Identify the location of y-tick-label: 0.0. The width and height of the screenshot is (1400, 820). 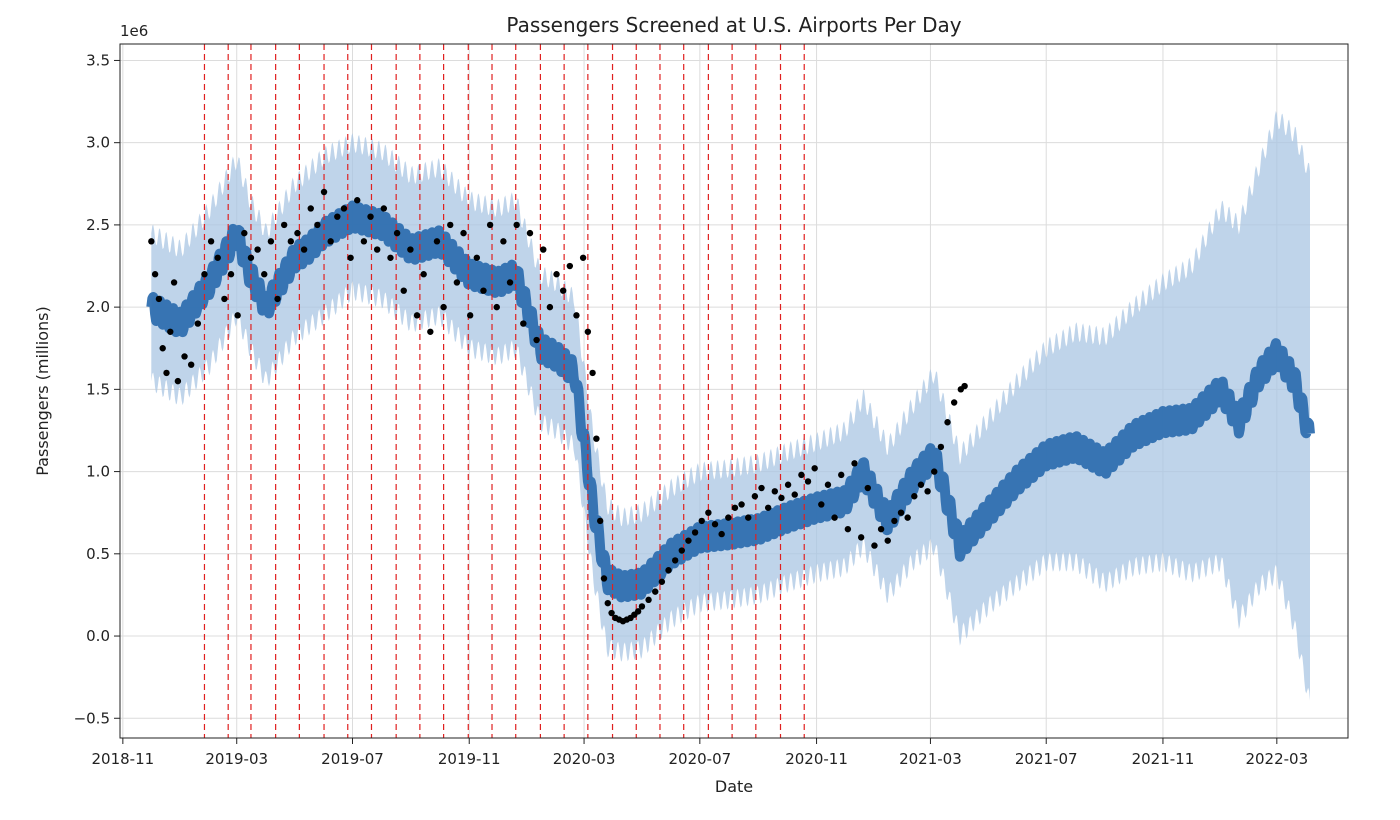
(98, 636).